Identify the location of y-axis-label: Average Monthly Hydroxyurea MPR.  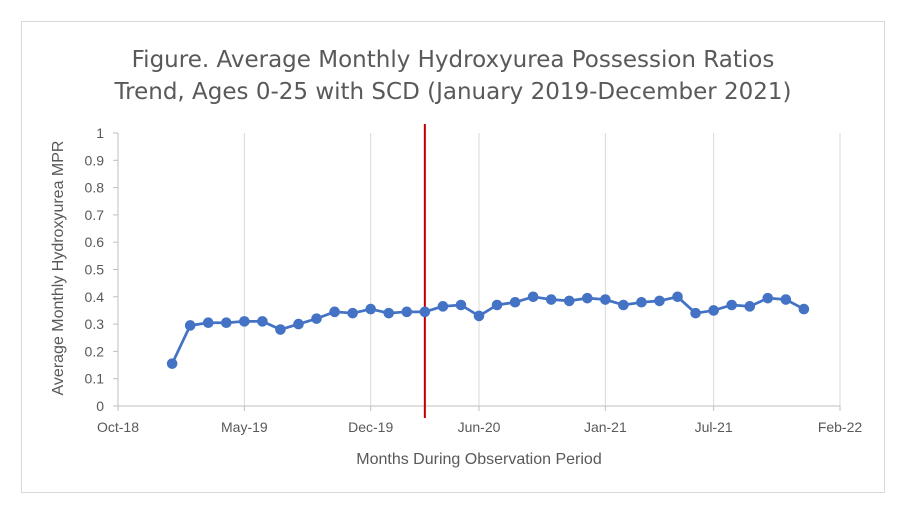
(58, 268).